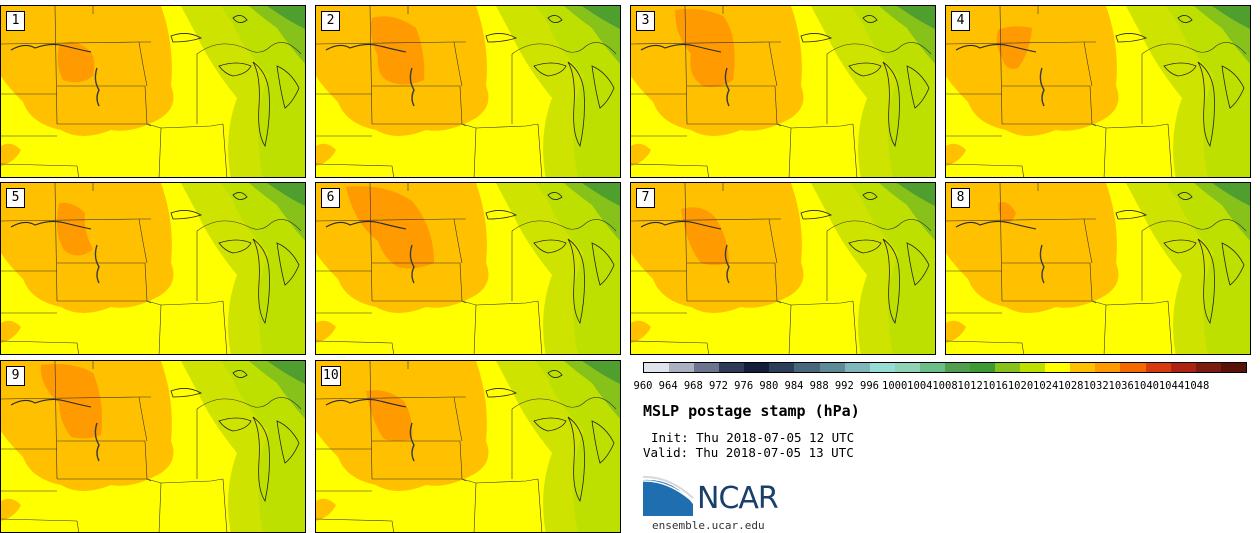 The image size is (1260, 533). I want to click on colorbar-tick-label: 1048, so click(1197, 386).